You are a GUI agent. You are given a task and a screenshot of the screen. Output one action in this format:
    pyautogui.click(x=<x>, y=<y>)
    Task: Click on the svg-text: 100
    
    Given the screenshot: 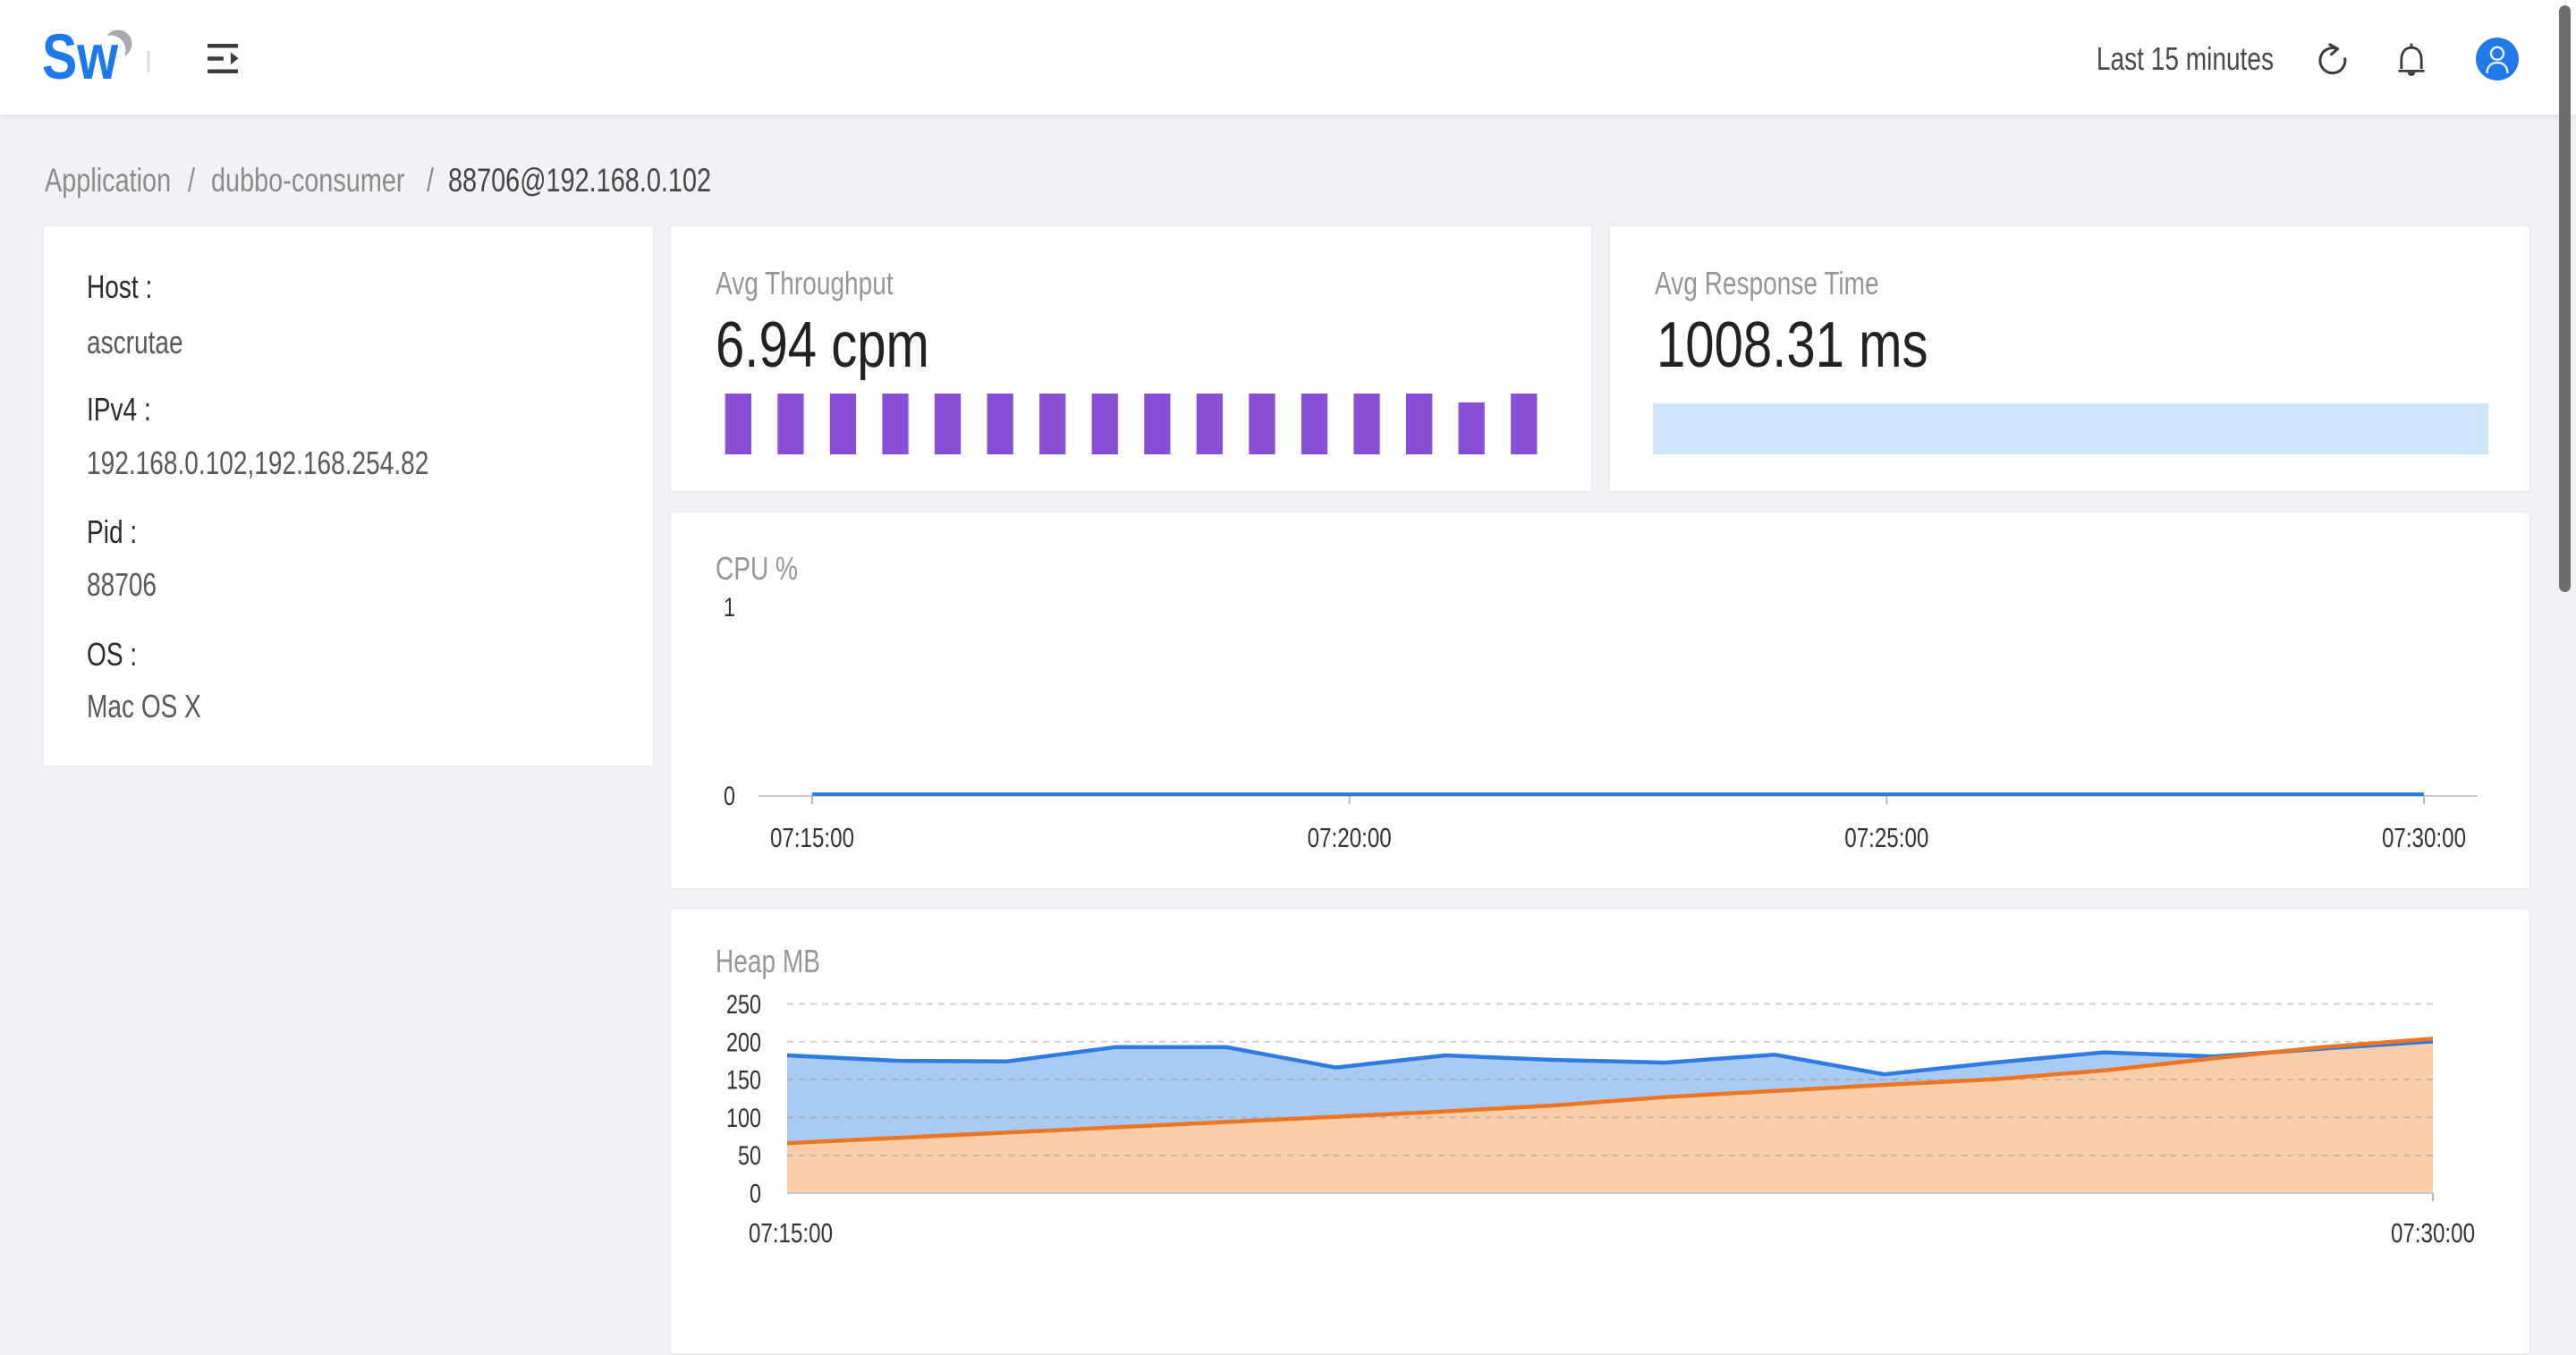 What is the action you would take?
    pyautogui.click(x=743, y=1117)
    